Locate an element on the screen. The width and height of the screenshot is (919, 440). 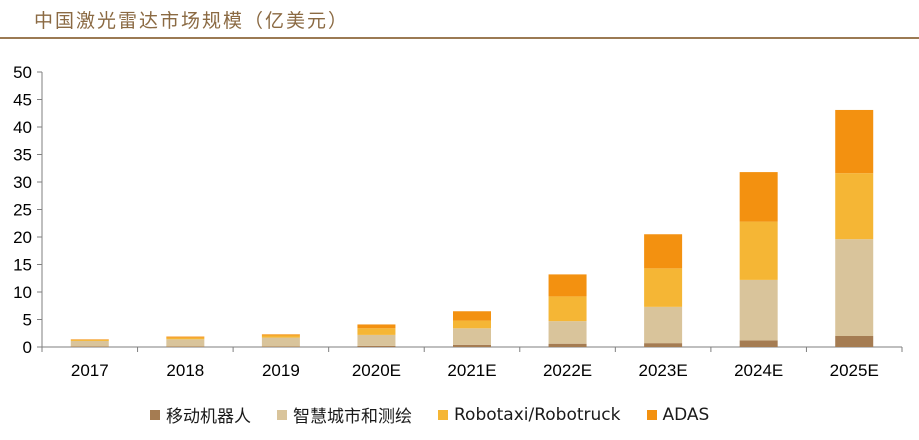
y-tick-label: 25 is located at coordinates (22, 210).